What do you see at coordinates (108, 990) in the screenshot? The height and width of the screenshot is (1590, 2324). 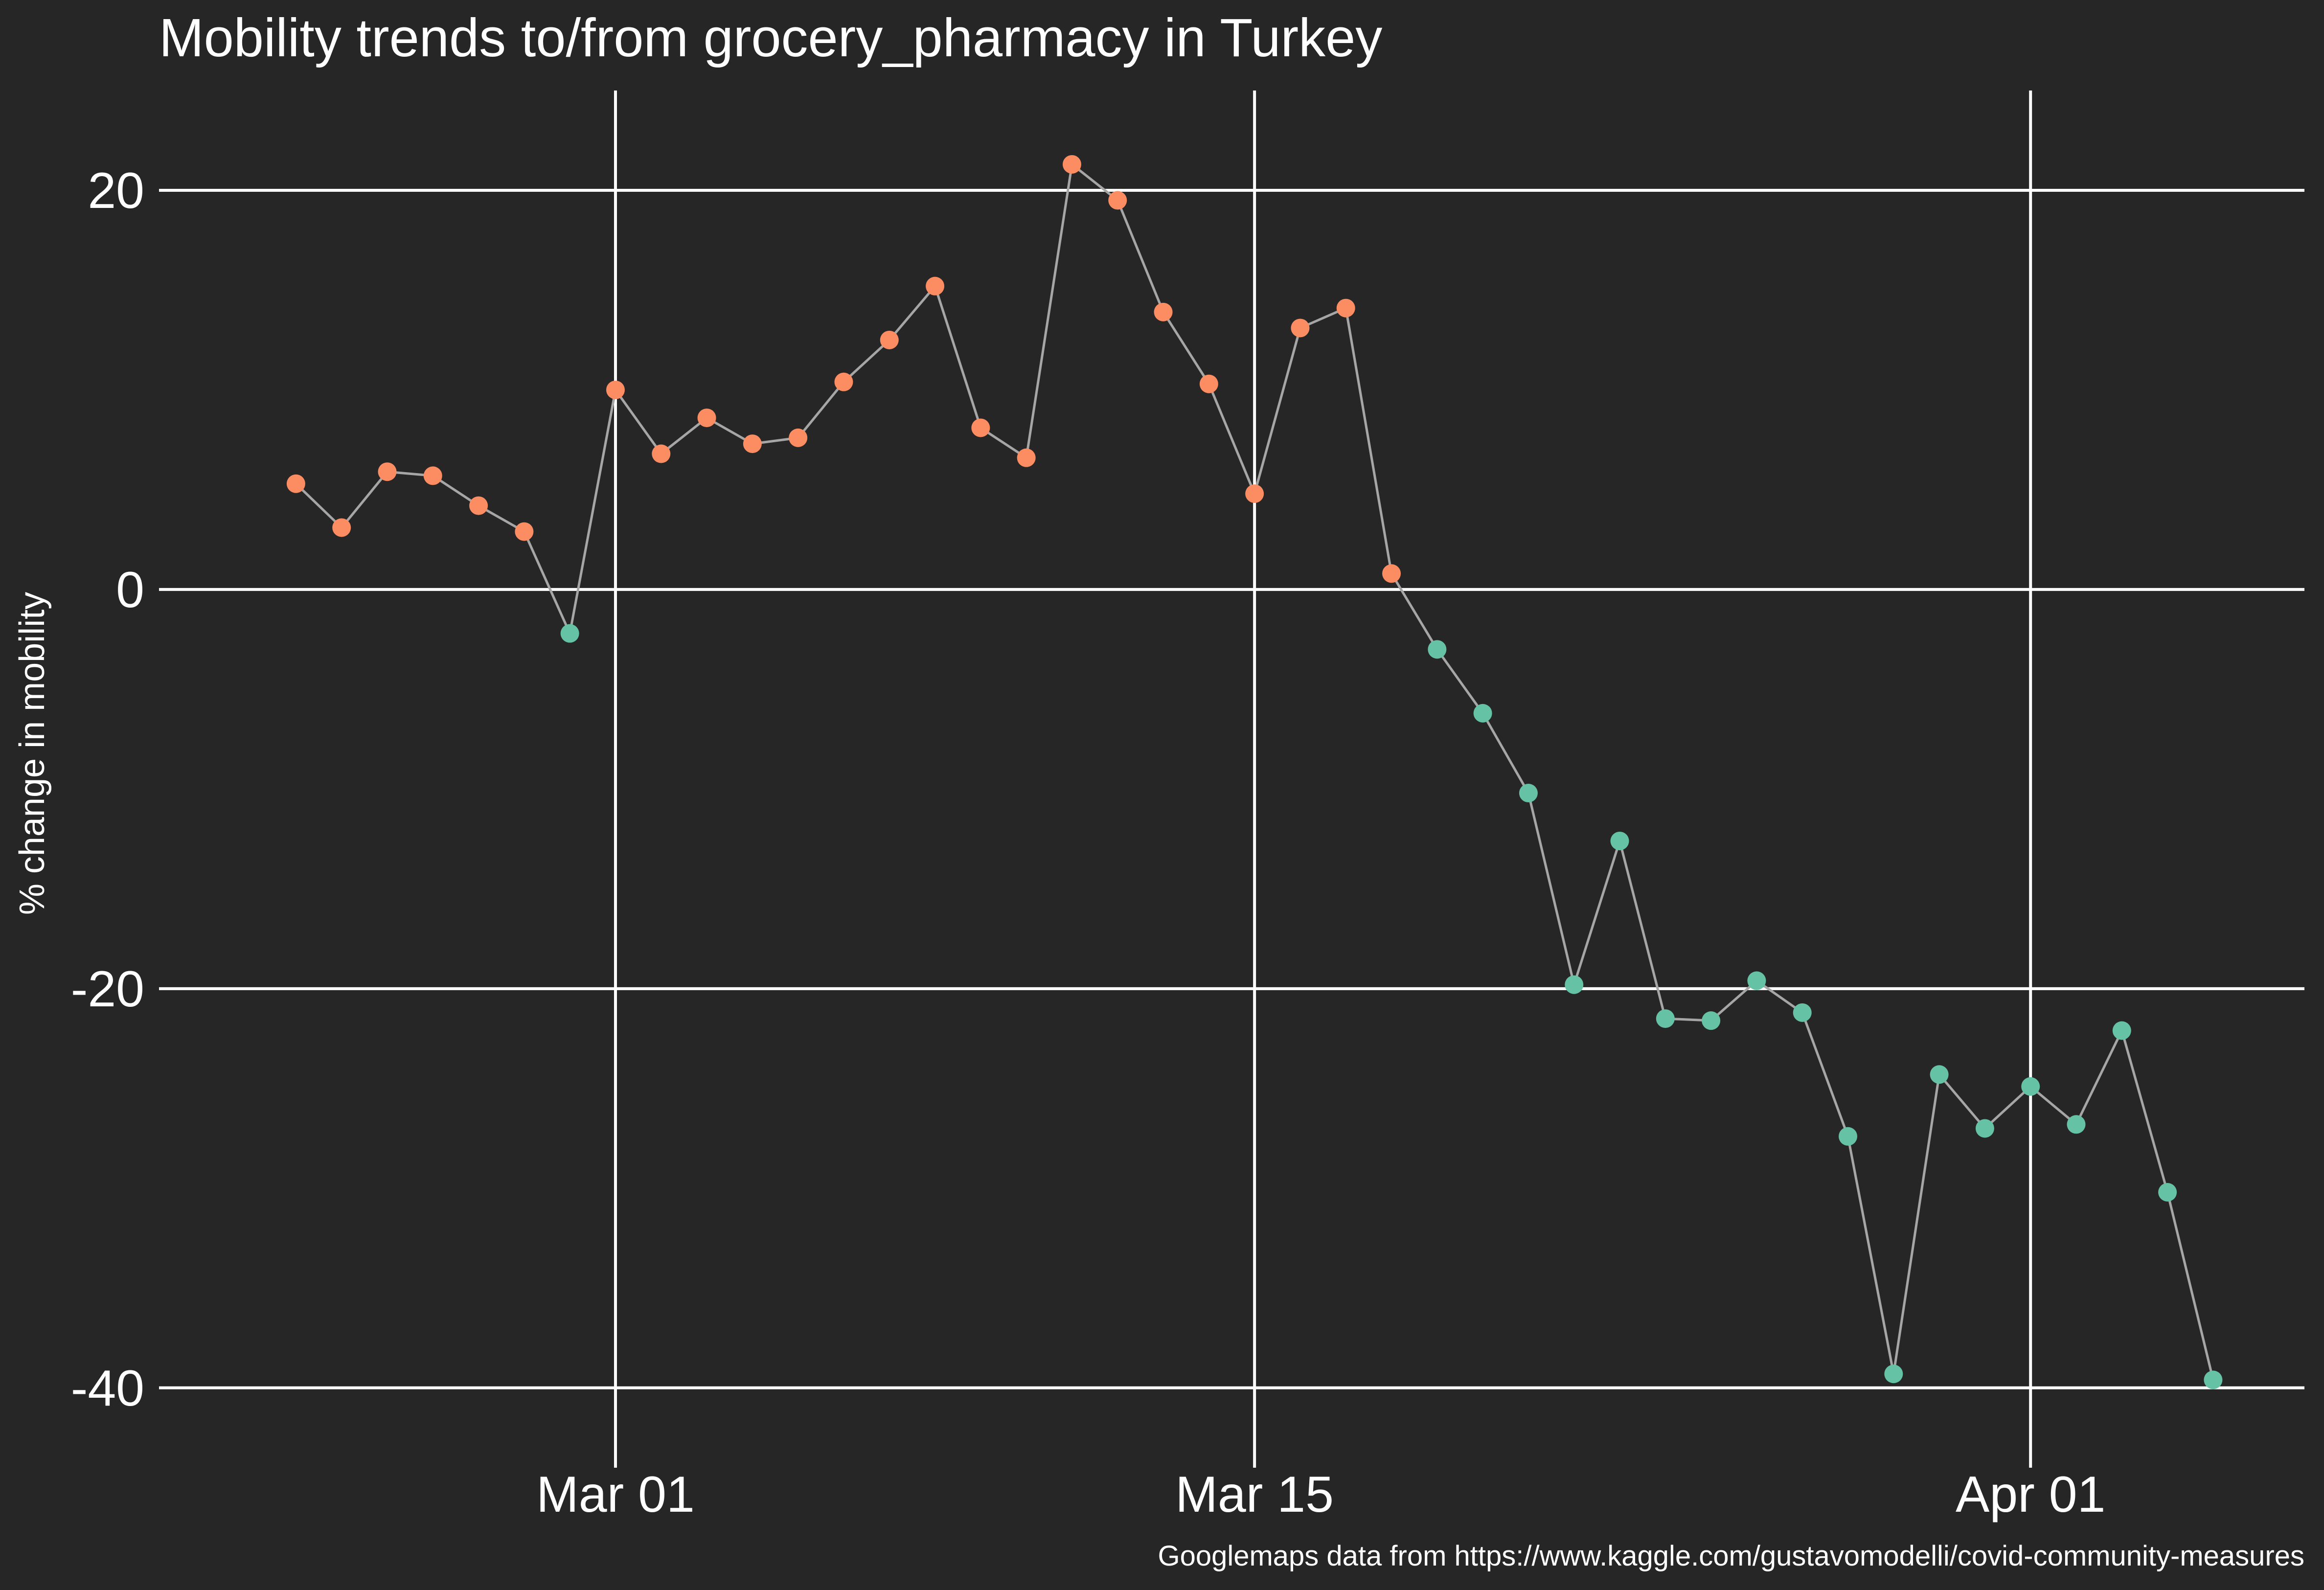 I see `y-tick-label: -20` at bounding box center [108, 990].